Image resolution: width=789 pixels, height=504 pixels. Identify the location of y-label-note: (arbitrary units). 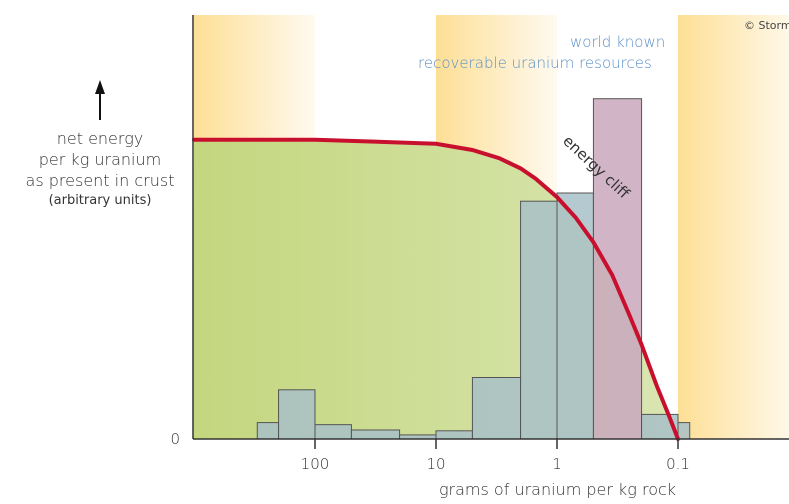
(100, 200).